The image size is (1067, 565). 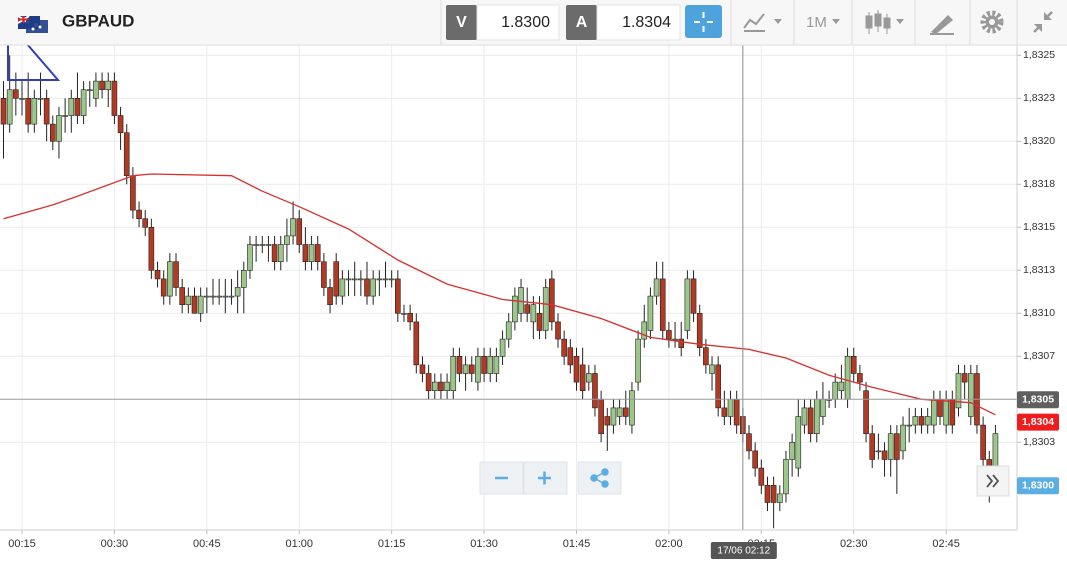 I want to click on sell-price-box, so click(x=518, y=22).